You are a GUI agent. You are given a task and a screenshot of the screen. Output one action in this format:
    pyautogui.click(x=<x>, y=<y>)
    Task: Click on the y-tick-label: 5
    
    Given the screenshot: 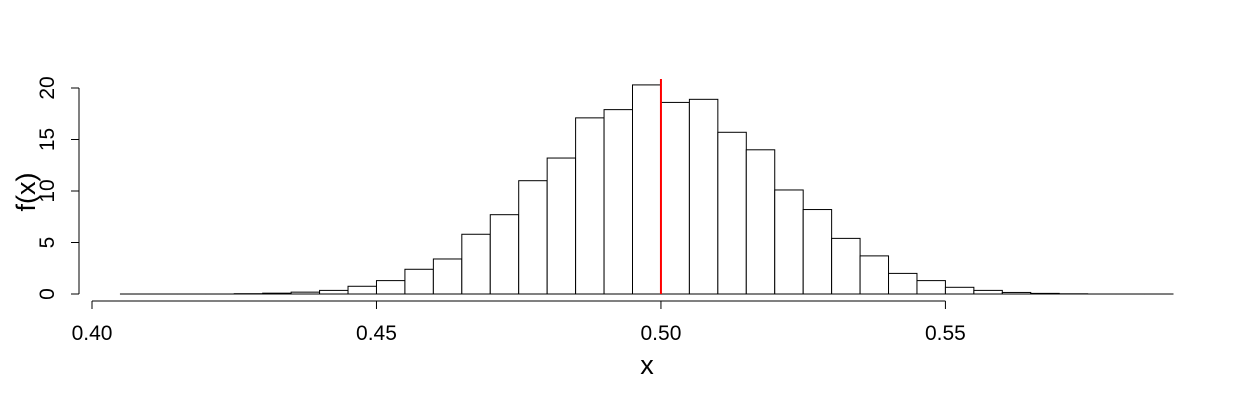 What is the action you would take?
    pyautogui.click(x=47, y=243)
    